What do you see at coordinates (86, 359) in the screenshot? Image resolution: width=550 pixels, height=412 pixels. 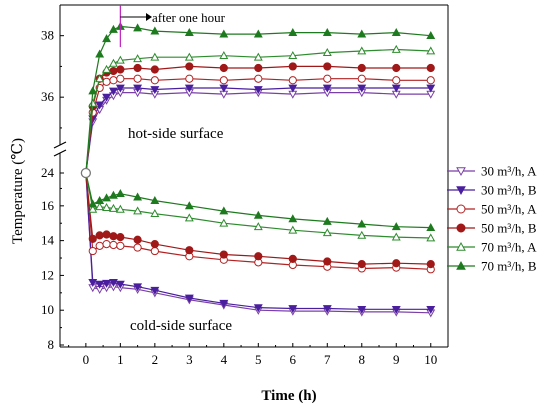 I see `x-tick-label: 0` at bounding box center [86, 359].